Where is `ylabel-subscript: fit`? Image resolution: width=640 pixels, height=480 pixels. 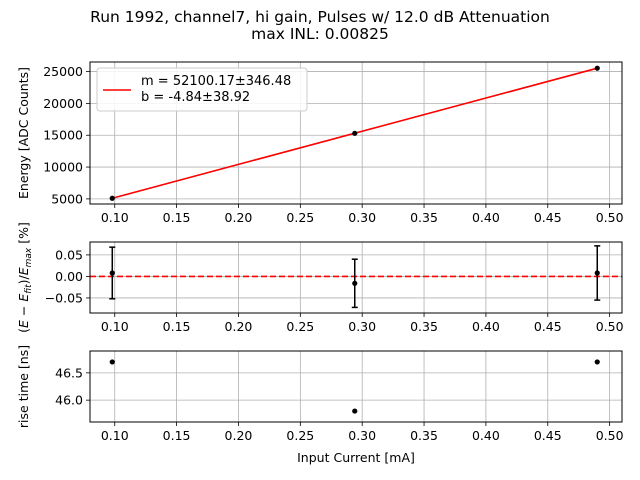
ylabel-subscript: fit is located at coordinates (29, 289).